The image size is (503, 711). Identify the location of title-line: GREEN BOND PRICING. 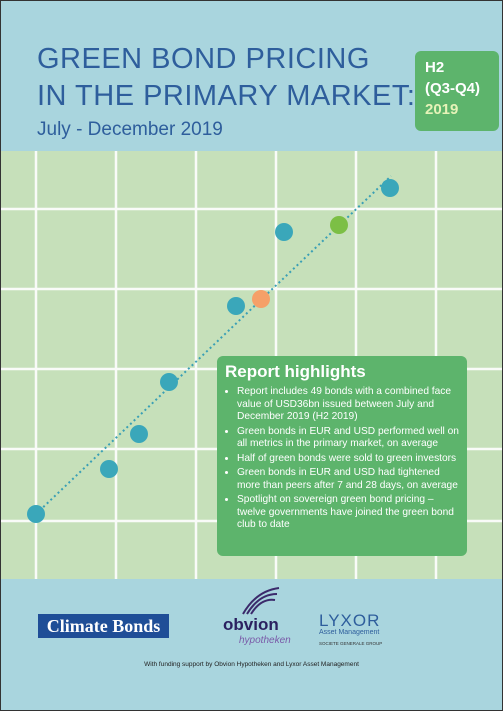
(203, 59).